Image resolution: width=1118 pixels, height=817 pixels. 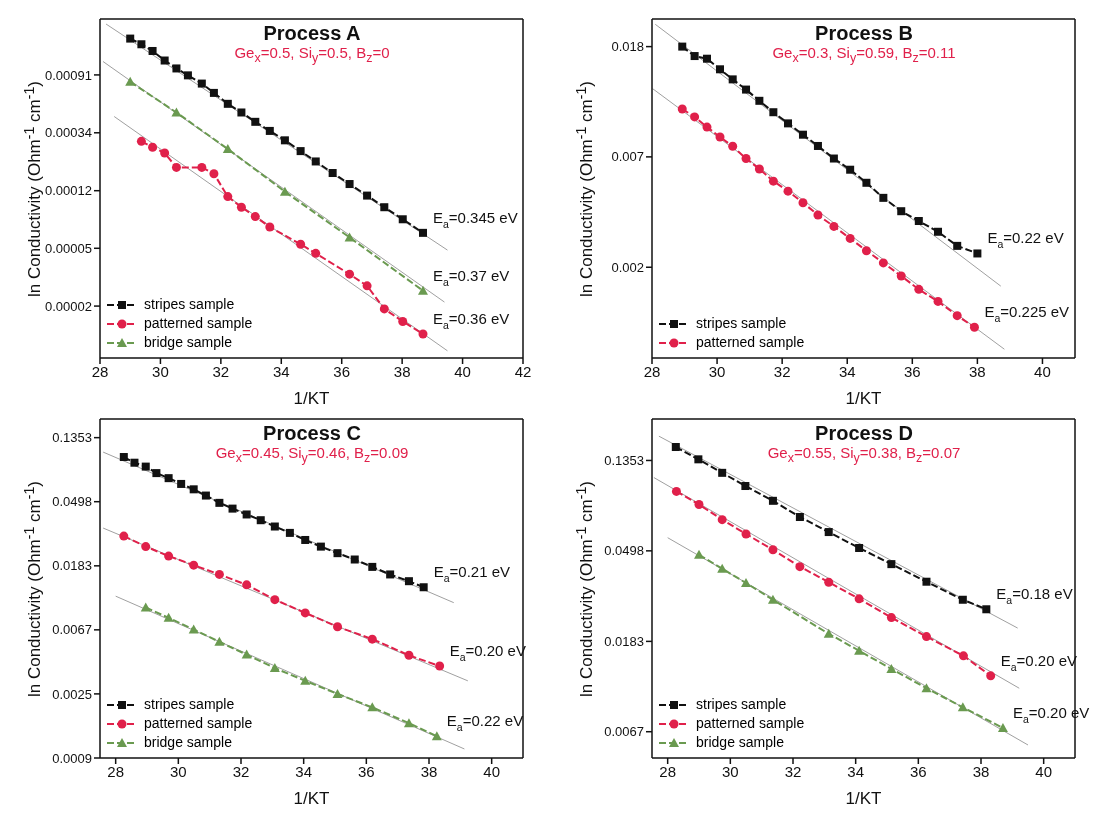 What do you see at coordinates (741, 323) in the screenshot?
I see `legend-label: stripes sample` at bounding box center [741, 323].